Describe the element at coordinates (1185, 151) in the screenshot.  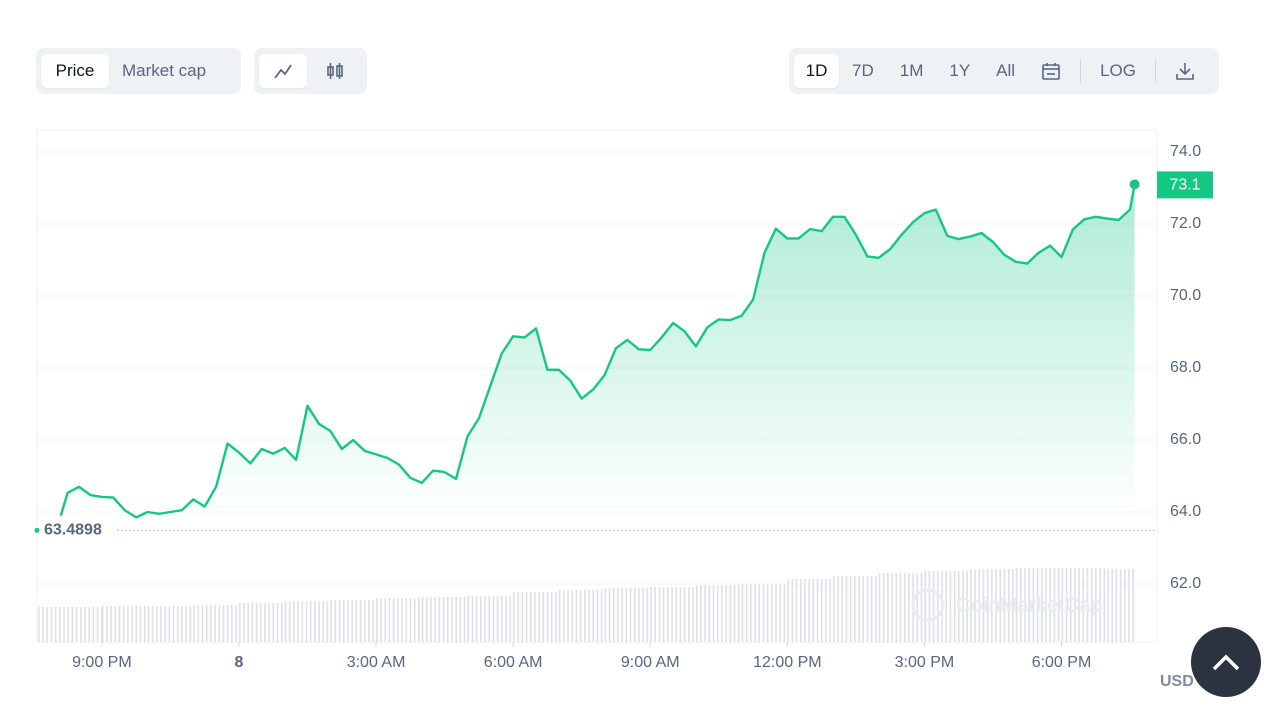
I see `y-tick-label: 74.0` at that location.